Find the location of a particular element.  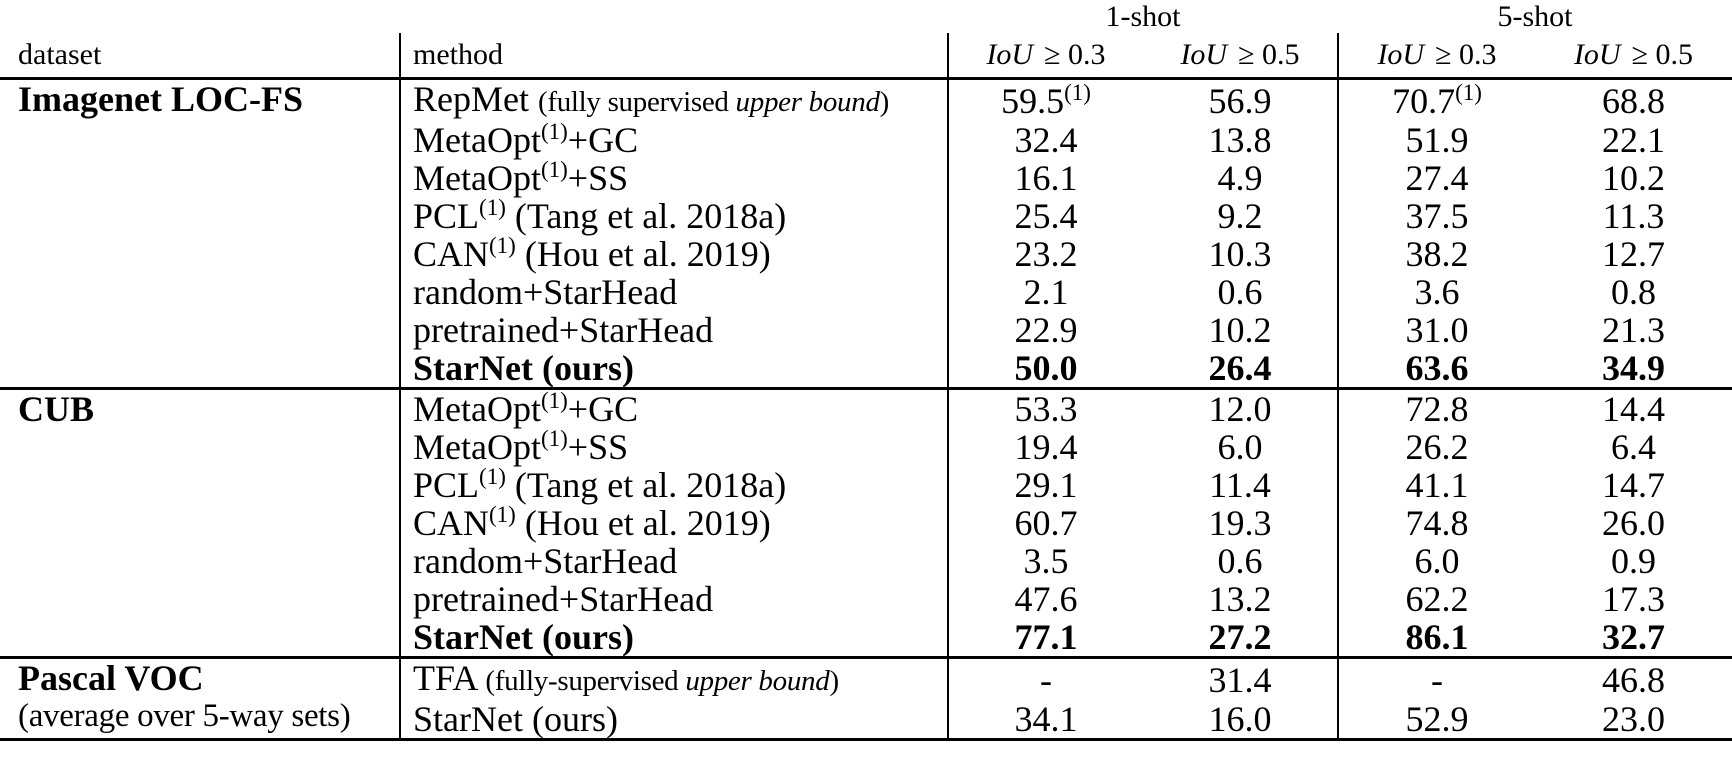

value-cell: 26.0 is located at coordinates (1633, 523).